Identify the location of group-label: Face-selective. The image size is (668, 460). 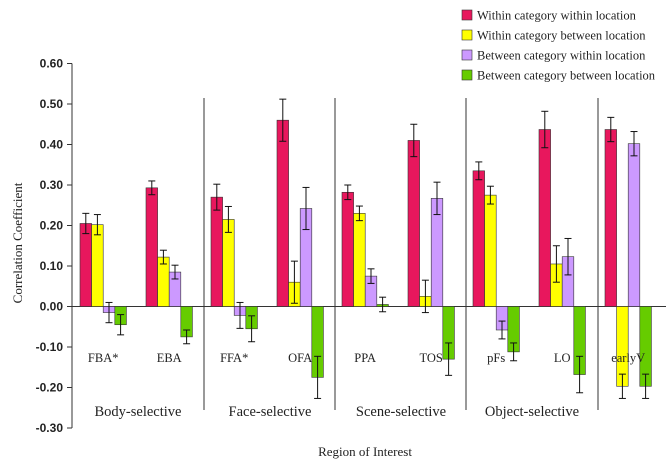
(270, 412).